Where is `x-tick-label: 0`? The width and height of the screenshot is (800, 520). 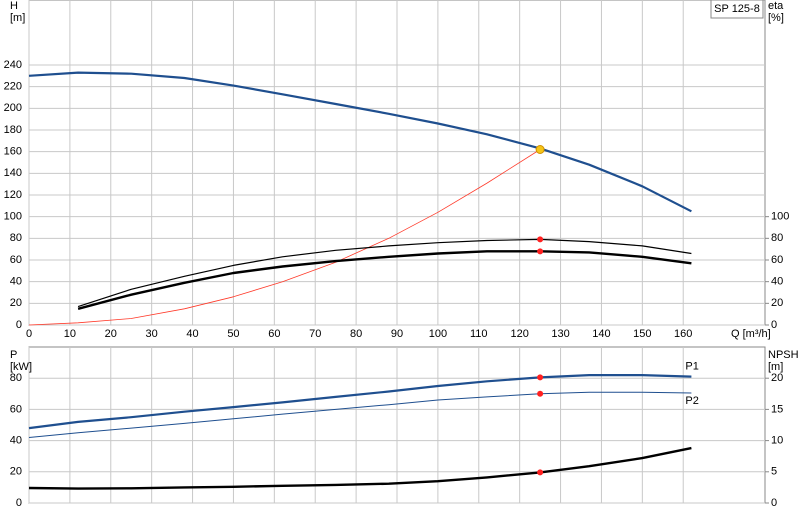
x-tick-label: 0 is located at coordinates (29, 334).